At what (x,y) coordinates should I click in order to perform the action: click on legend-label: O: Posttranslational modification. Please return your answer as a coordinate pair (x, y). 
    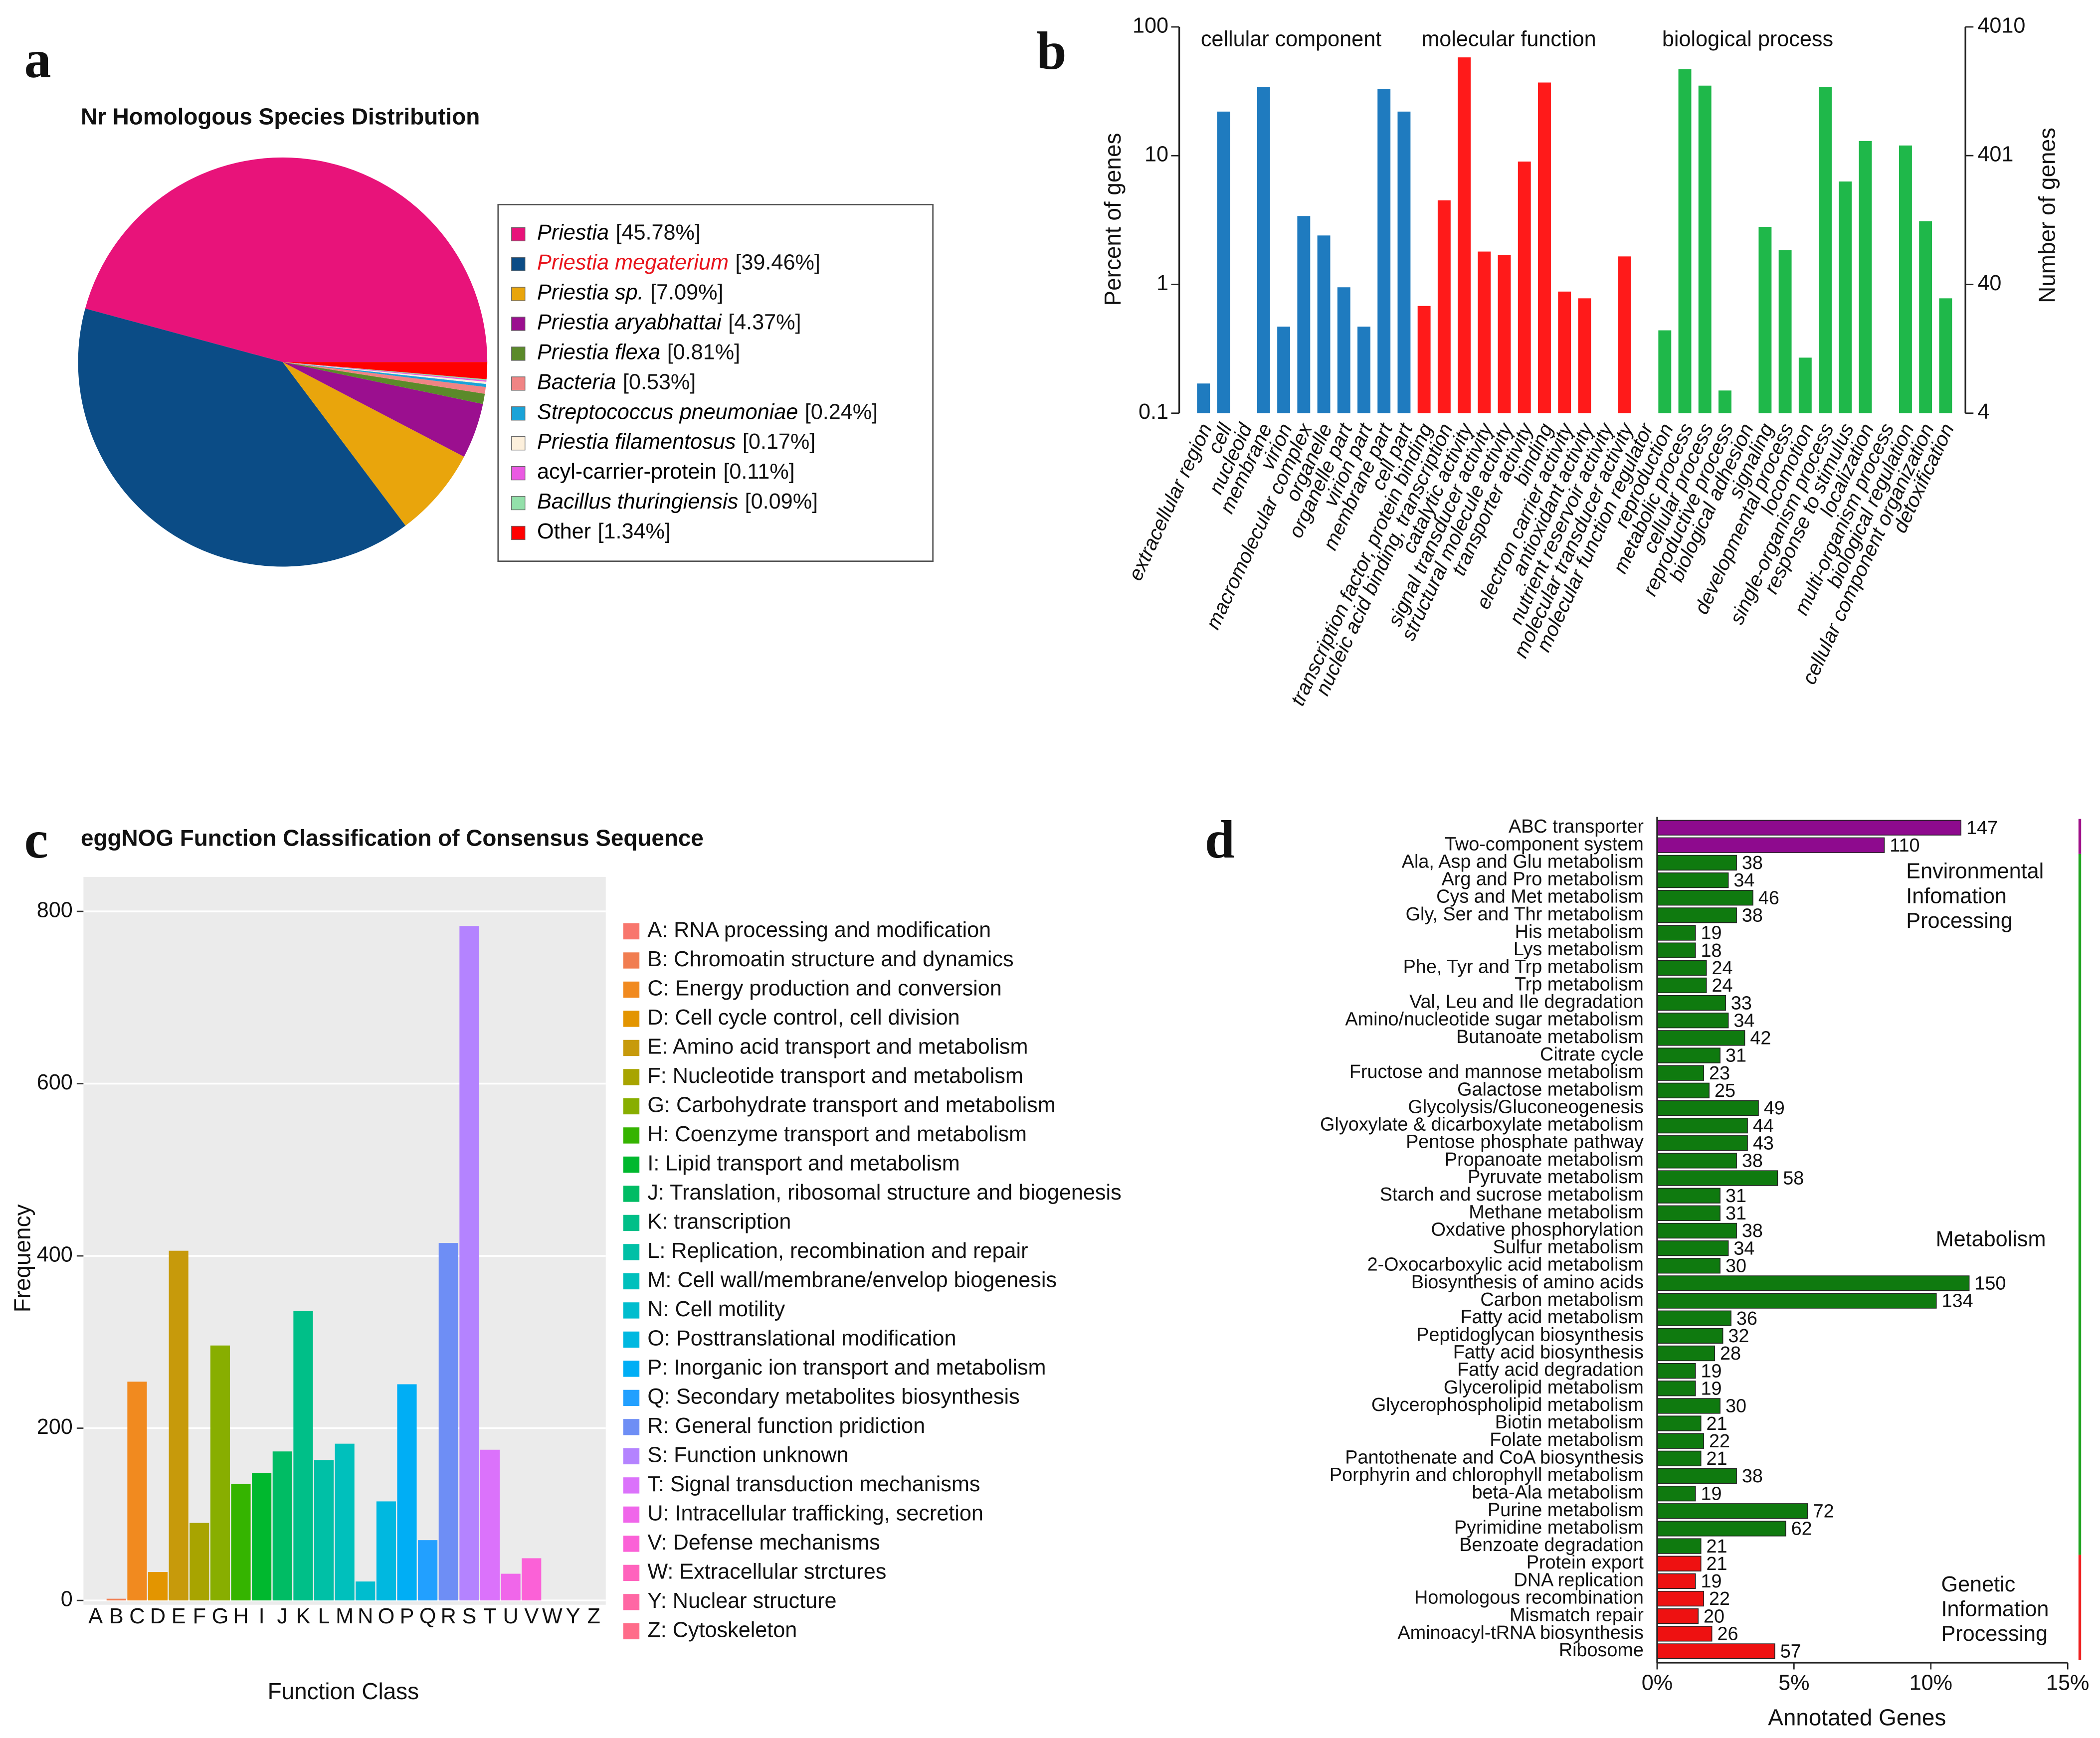
    Looking at the image, I should click on (801, 1338).